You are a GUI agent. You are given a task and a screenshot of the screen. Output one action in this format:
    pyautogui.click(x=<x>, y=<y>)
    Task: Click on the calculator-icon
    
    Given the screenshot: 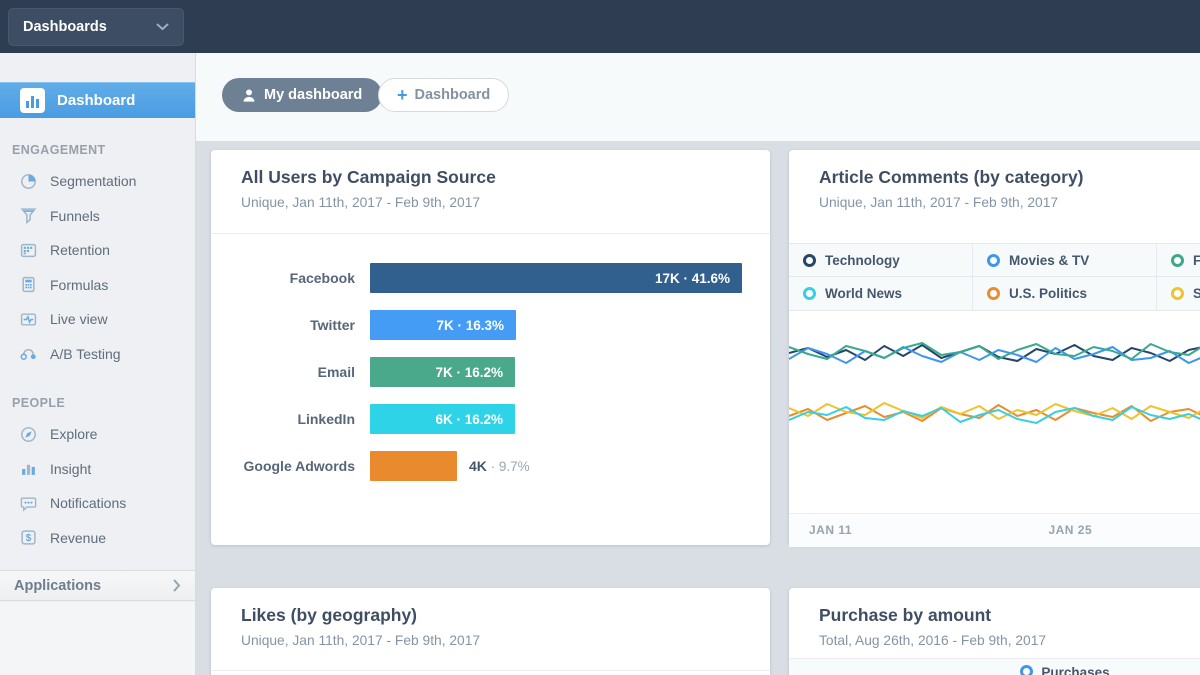 What is the action you would take?
    pyautogui.click(x=28, y=285)
    